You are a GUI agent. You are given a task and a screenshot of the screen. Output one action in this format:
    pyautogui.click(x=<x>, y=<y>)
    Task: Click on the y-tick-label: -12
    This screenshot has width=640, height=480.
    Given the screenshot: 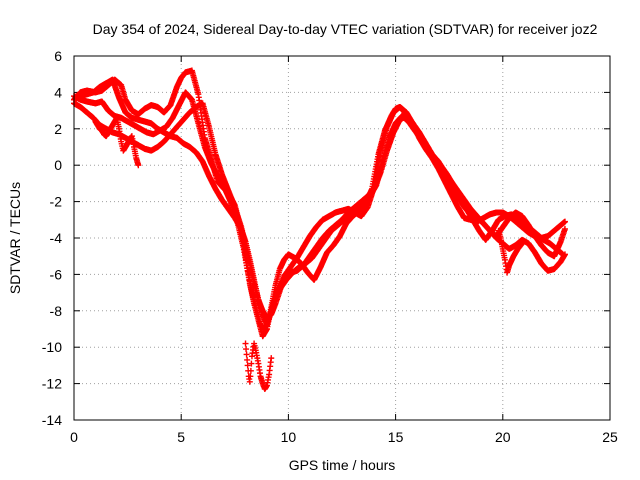 What is the action you would take?
    pyautogui.click(x=52, y=384)
    